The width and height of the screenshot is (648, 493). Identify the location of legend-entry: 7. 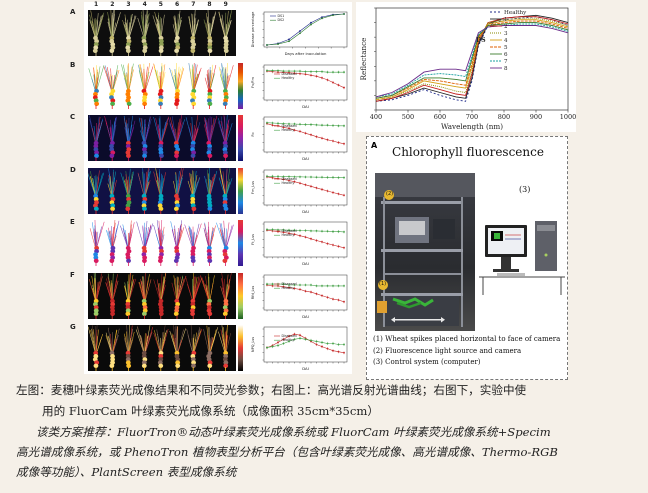
(506, 62).